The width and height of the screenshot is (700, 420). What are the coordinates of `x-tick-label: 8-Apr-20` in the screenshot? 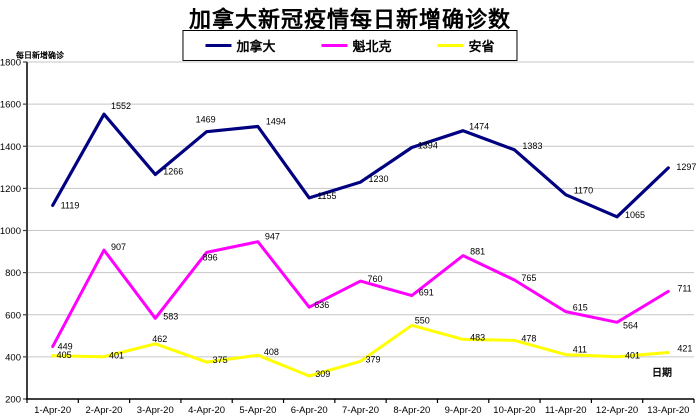 It's located at (411, 410).